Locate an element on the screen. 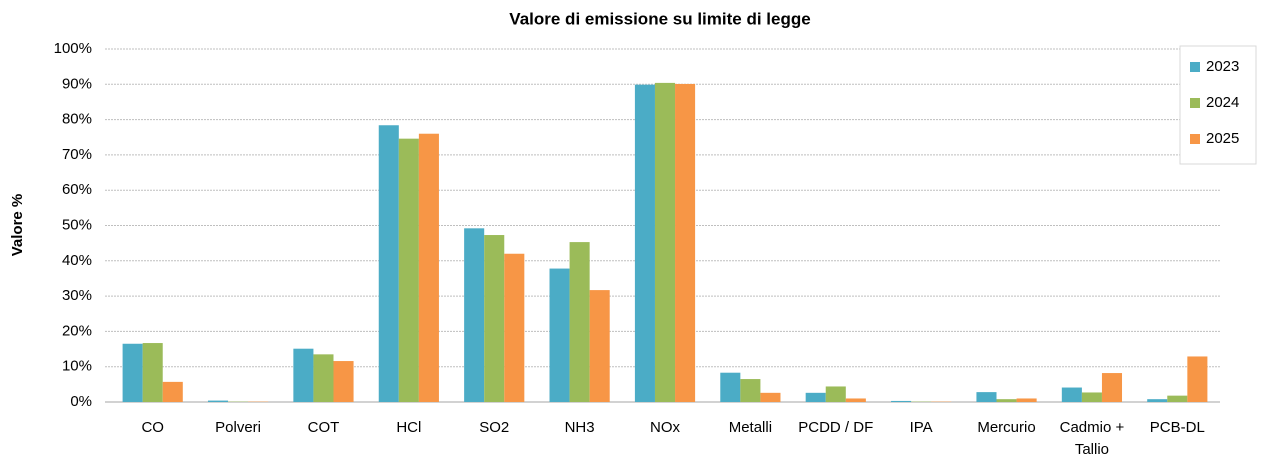  y-tick-label: 40% is located at coordinates (77, 260).